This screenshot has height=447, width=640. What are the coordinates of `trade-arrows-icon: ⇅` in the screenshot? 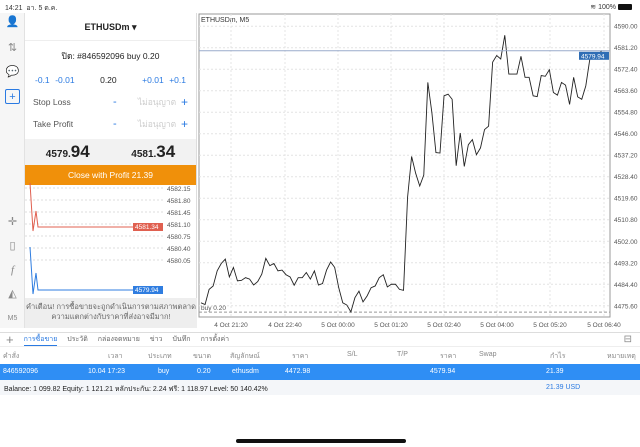 It's located at (12, 48).